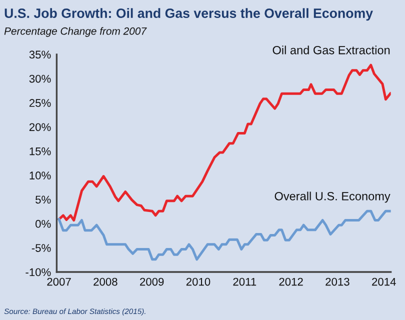  Describe the element at coordinates (40, 103) in the screenshot. I see `y-tick-label: 25%` at that location.